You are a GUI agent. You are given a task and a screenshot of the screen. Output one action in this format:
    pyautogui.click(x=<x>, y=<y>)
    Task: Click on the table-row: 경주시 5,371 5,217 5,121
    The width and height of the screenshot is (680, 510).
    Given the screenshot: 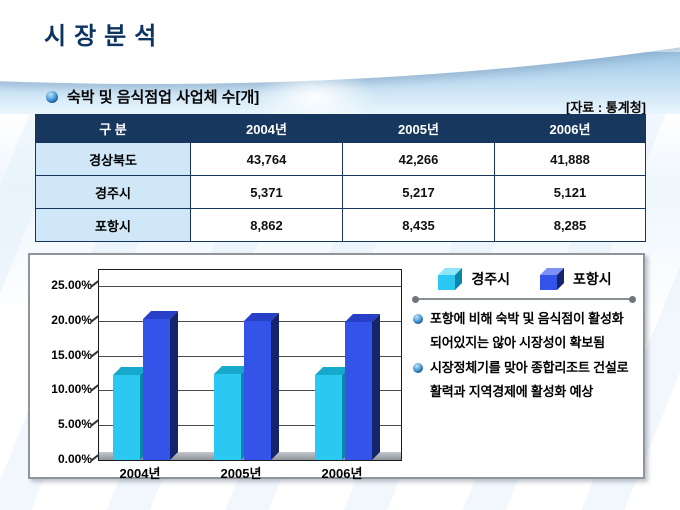 What is the action you would take?
    pyautogui.click(x=340, y=192)
    